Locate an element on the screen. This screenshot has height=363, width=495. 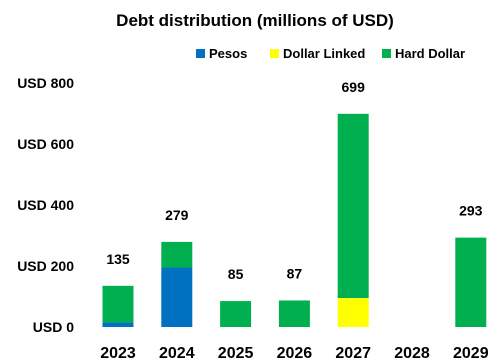
x-tick-label-2029: 2029 is located at coordinates (471, 353).